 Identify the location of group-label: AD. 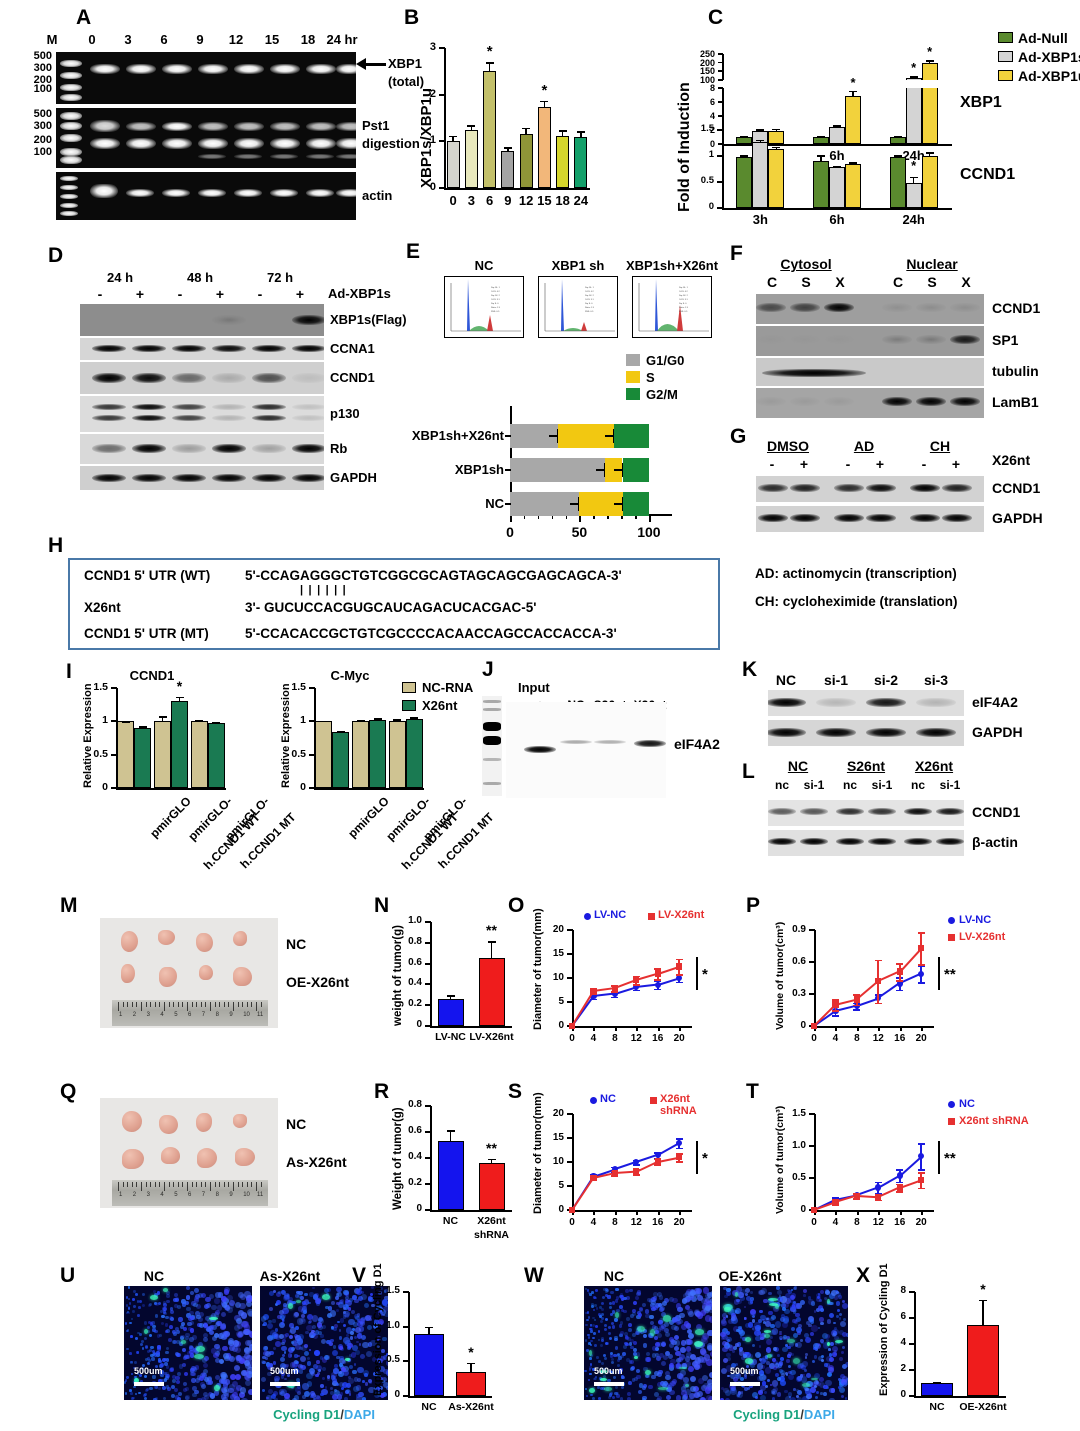
(864, 446).